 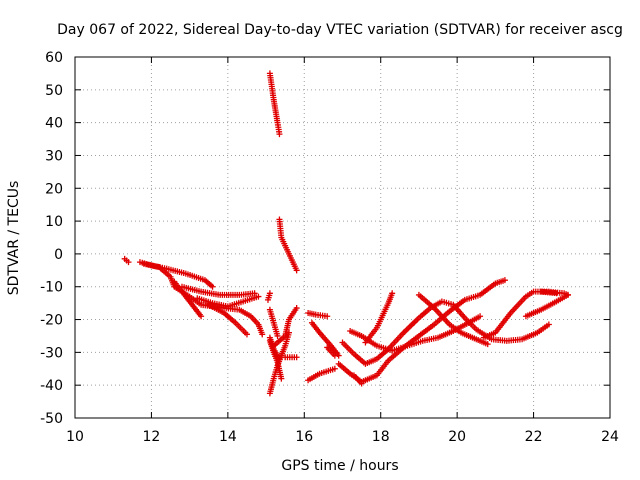 What do you see at coordinates (51, 353) in the screenshot?
I see `y-tick-label: -30` at bounding box center [51, 353].